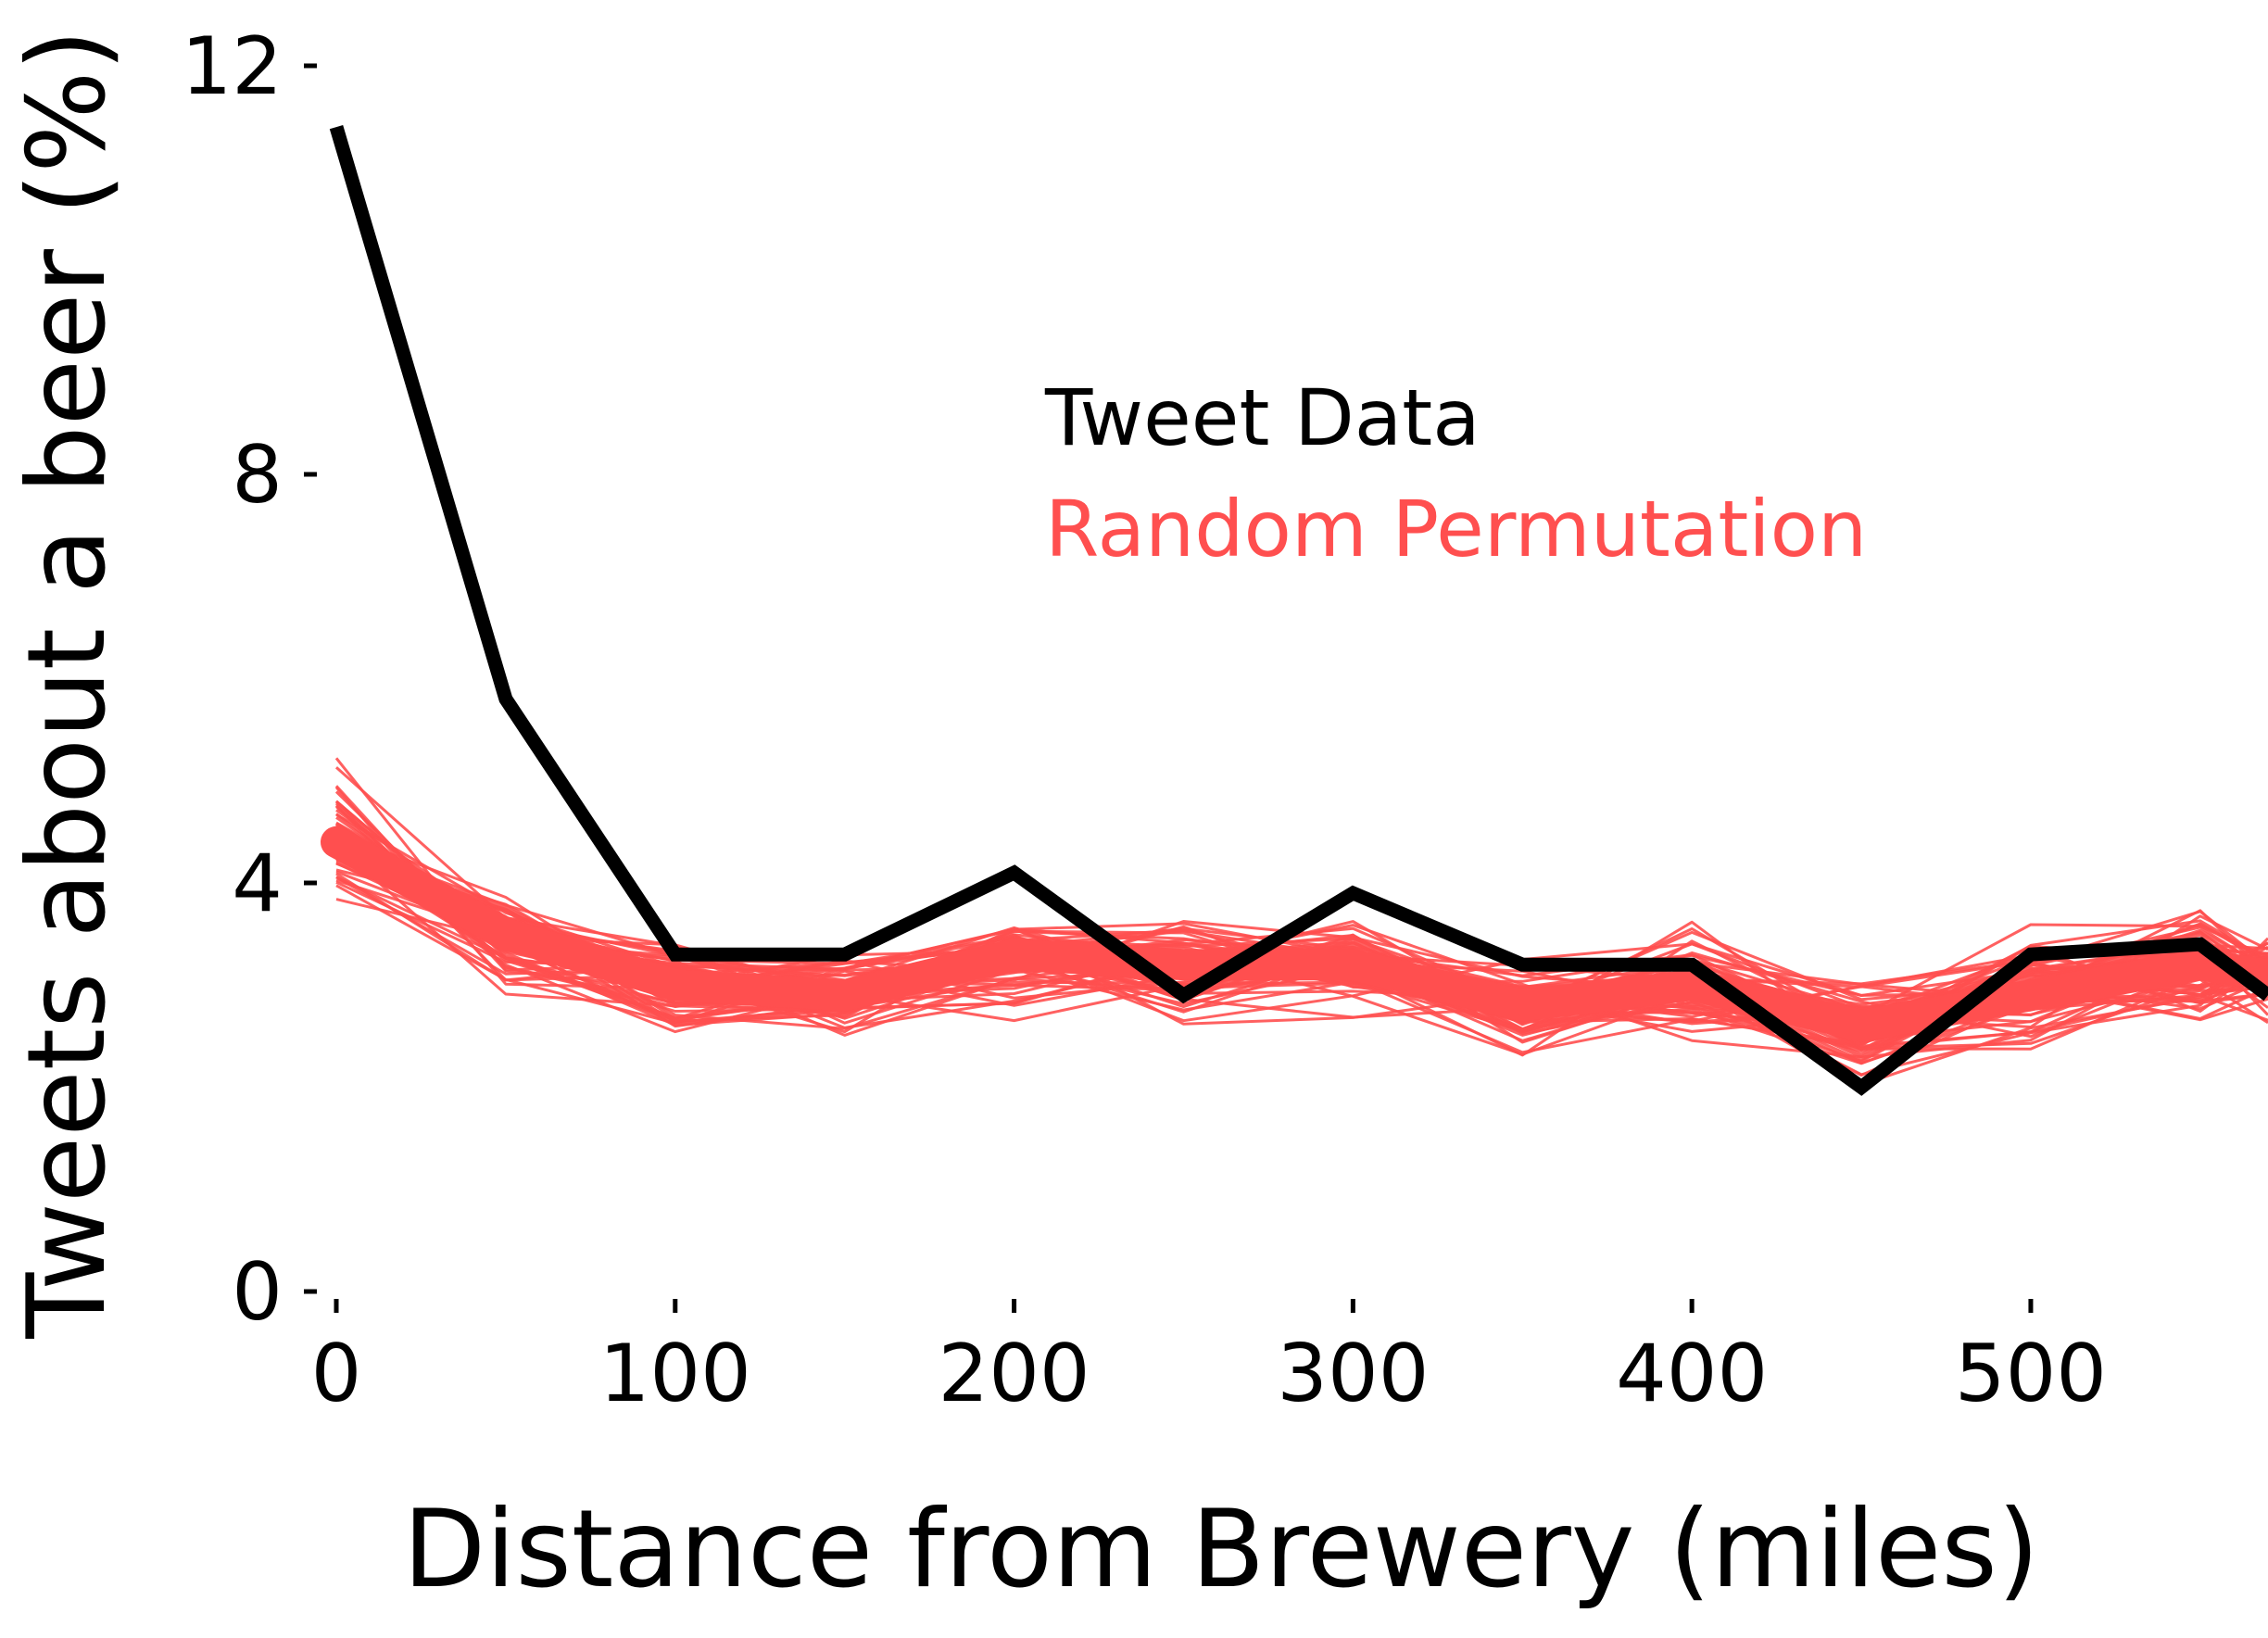  Describe the element at coordinates (1456, 529) in the screenshot. I see `legend-random-permutation: Random Permutation` at that location.